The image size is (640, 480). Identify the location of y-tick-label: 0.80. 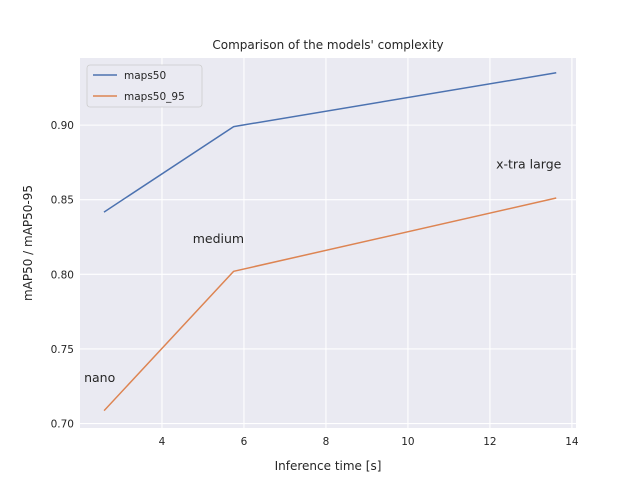
(62, 275).